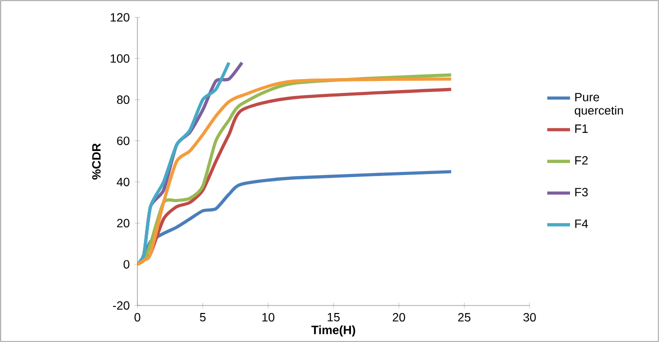  What do you see at coordinates (581, 192) in the screenshot?
I see `legend-label: F3` at bounding box center [581, 192].